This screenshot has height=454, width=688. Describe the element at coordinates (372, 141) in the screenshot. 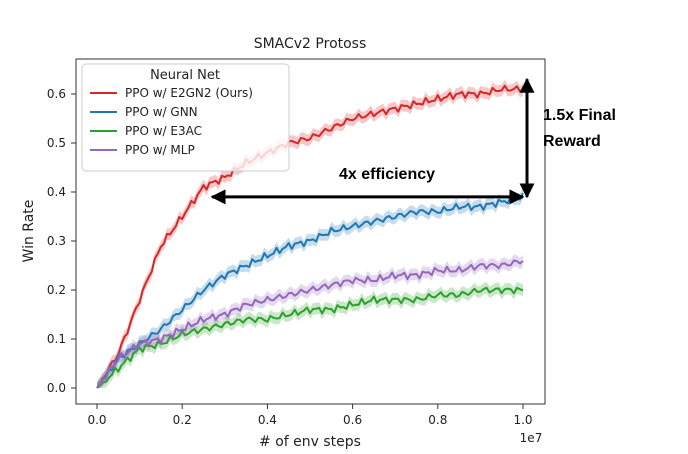

I see `annotation-layer: 4x efficiency` at that location.